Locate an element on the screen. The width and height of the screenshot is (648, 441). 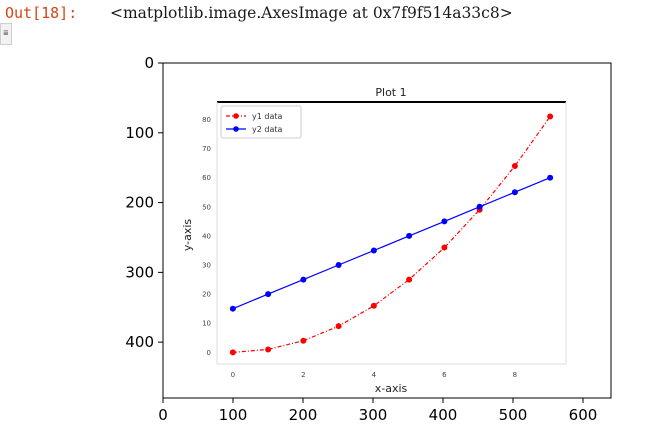
outer-y-tick-label: 200 is located at coordinates (139, 203).